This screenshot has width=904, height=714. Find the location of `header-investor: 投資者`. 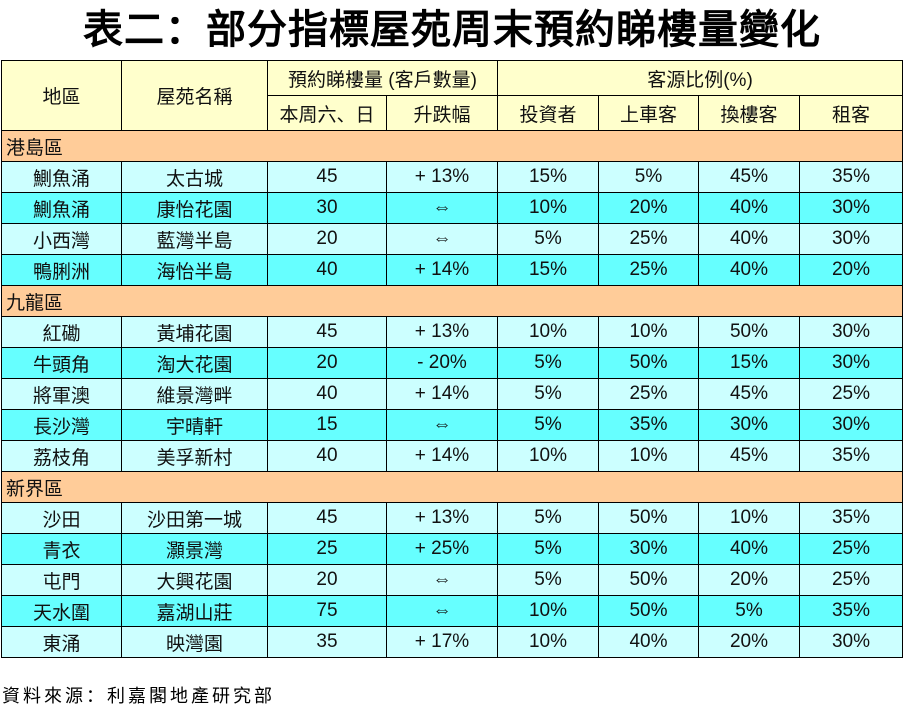

header-investor: 投資者 is located at coordinates (548, 113).